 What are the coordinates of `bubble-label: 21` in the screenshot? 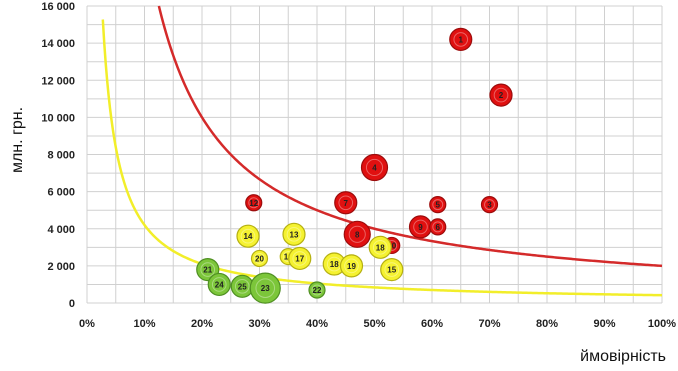 It's located at (207, 270).